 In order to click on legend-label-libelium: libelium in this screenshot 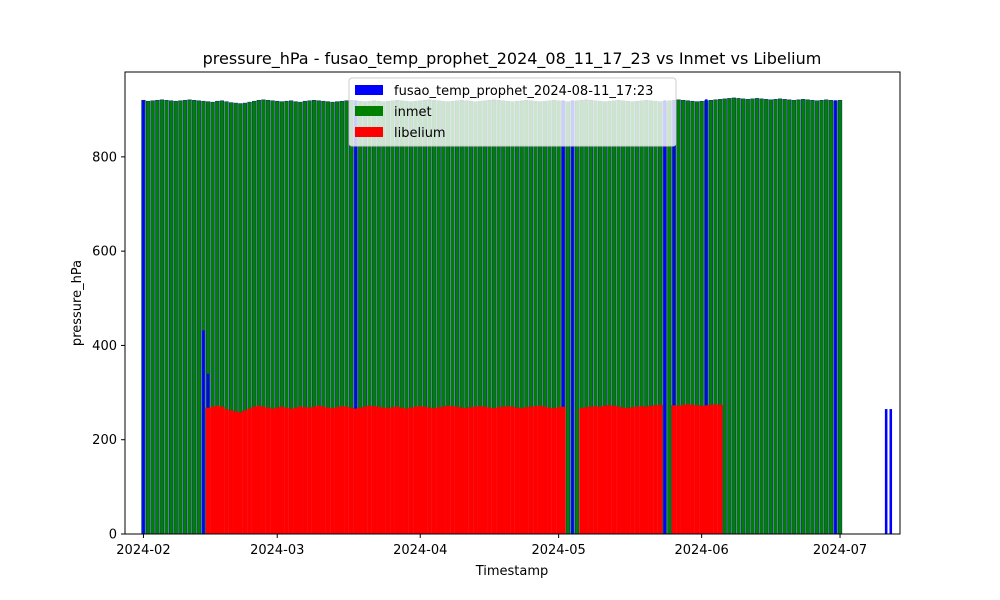, I will do `click(420, 133)`.